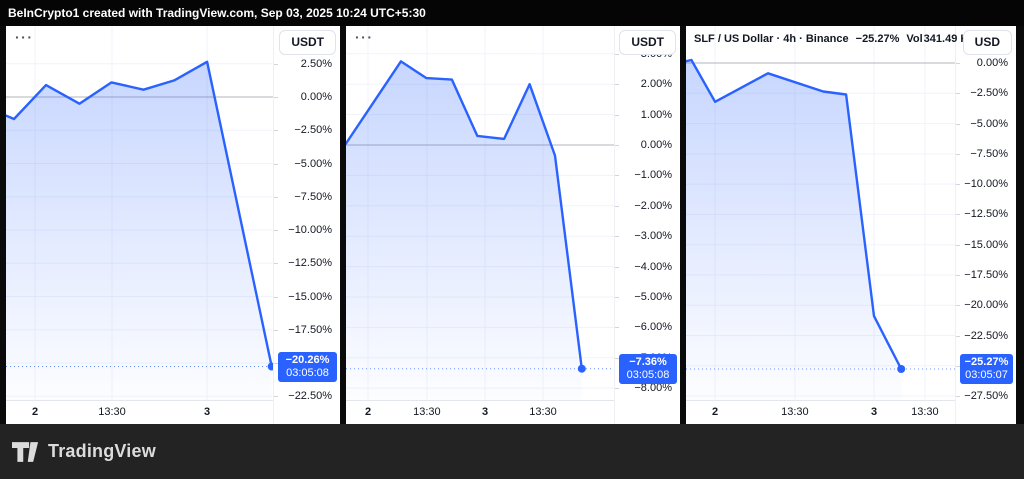 This screenshot has height=479, width=1024. I want to click on area-fill, so click(794, 230).